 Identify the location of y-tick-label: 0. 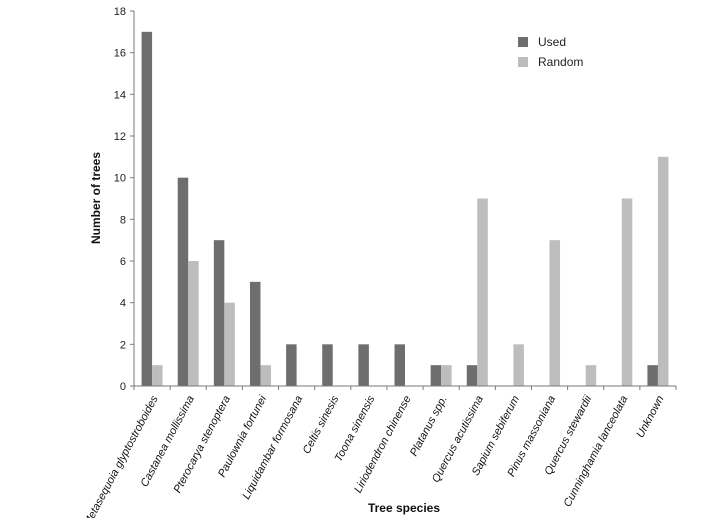
(123, 387).